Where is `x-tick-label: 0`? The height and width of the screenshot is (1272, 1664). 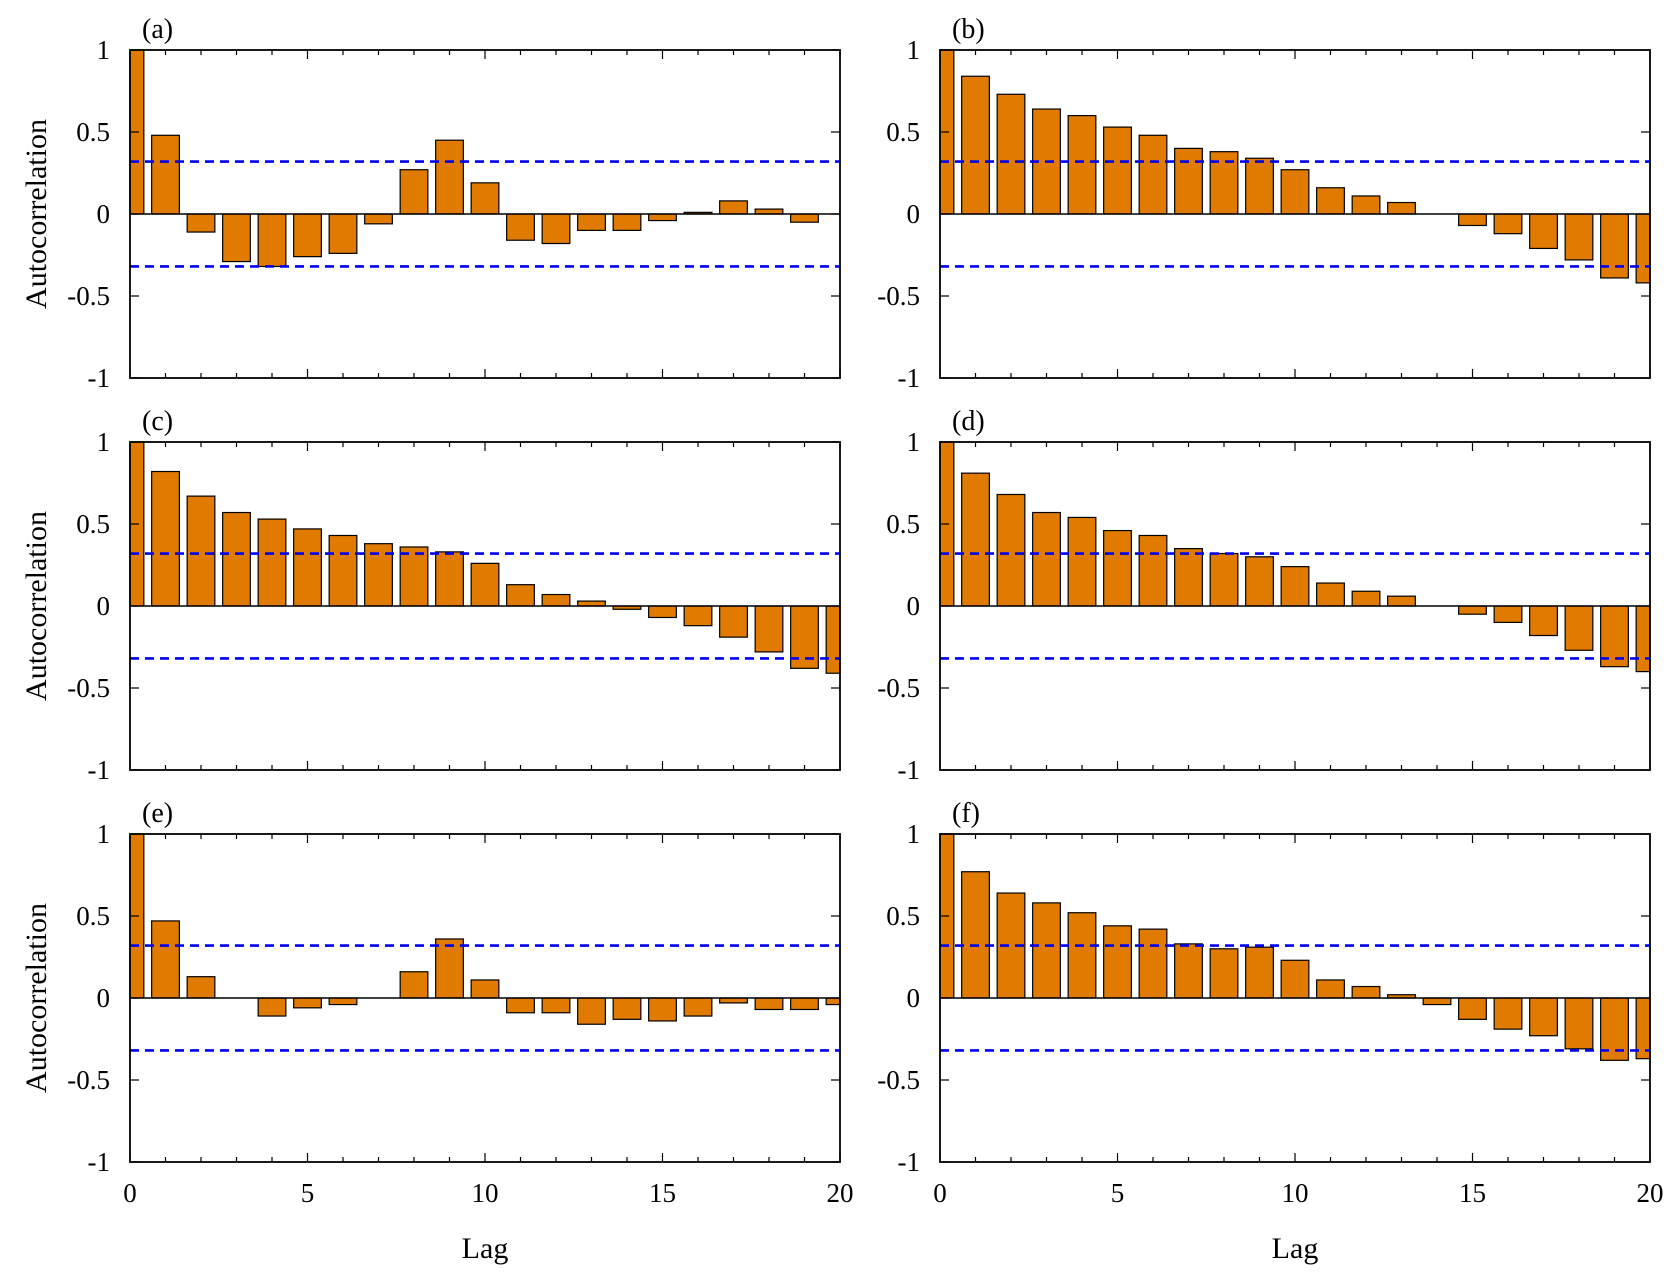 x-tick-label: 0 is located at coordinates (130, 1193).